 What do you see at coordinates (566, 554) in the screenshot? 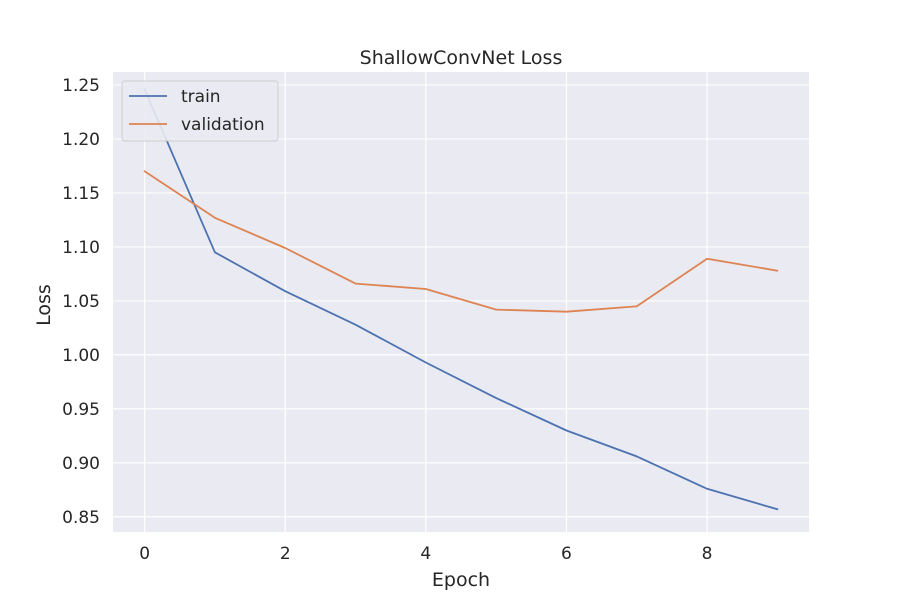
I see `x-tick-label: 6` at bounding box center [566, 554].